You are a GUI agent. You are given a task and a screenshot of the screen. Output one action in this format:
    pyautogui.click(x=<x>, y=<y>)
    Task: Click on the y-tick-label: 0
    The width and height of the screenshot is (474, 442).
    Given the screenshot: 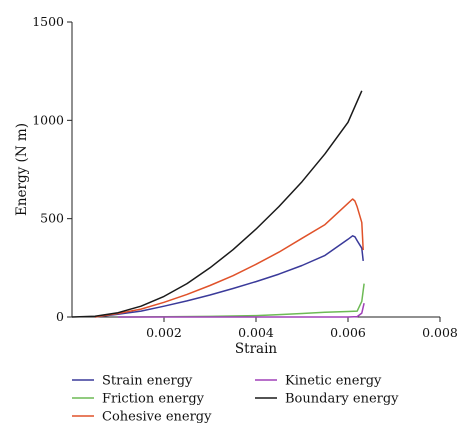 What is the action you would take?
    pyautogui.click(x=60, y=316)
    